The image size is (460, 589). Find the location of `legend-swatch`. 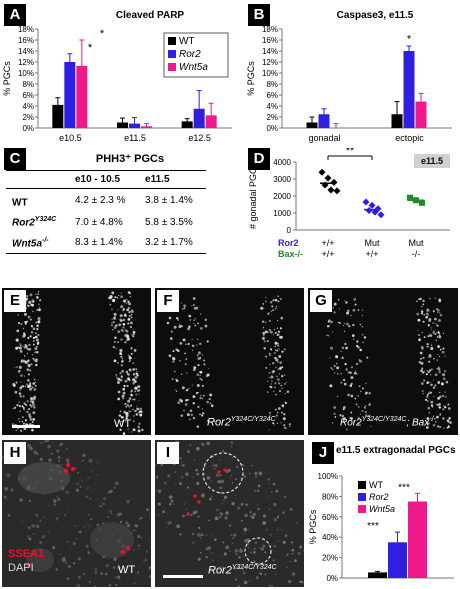

legend-swatch is located at coordinates (172, 67).